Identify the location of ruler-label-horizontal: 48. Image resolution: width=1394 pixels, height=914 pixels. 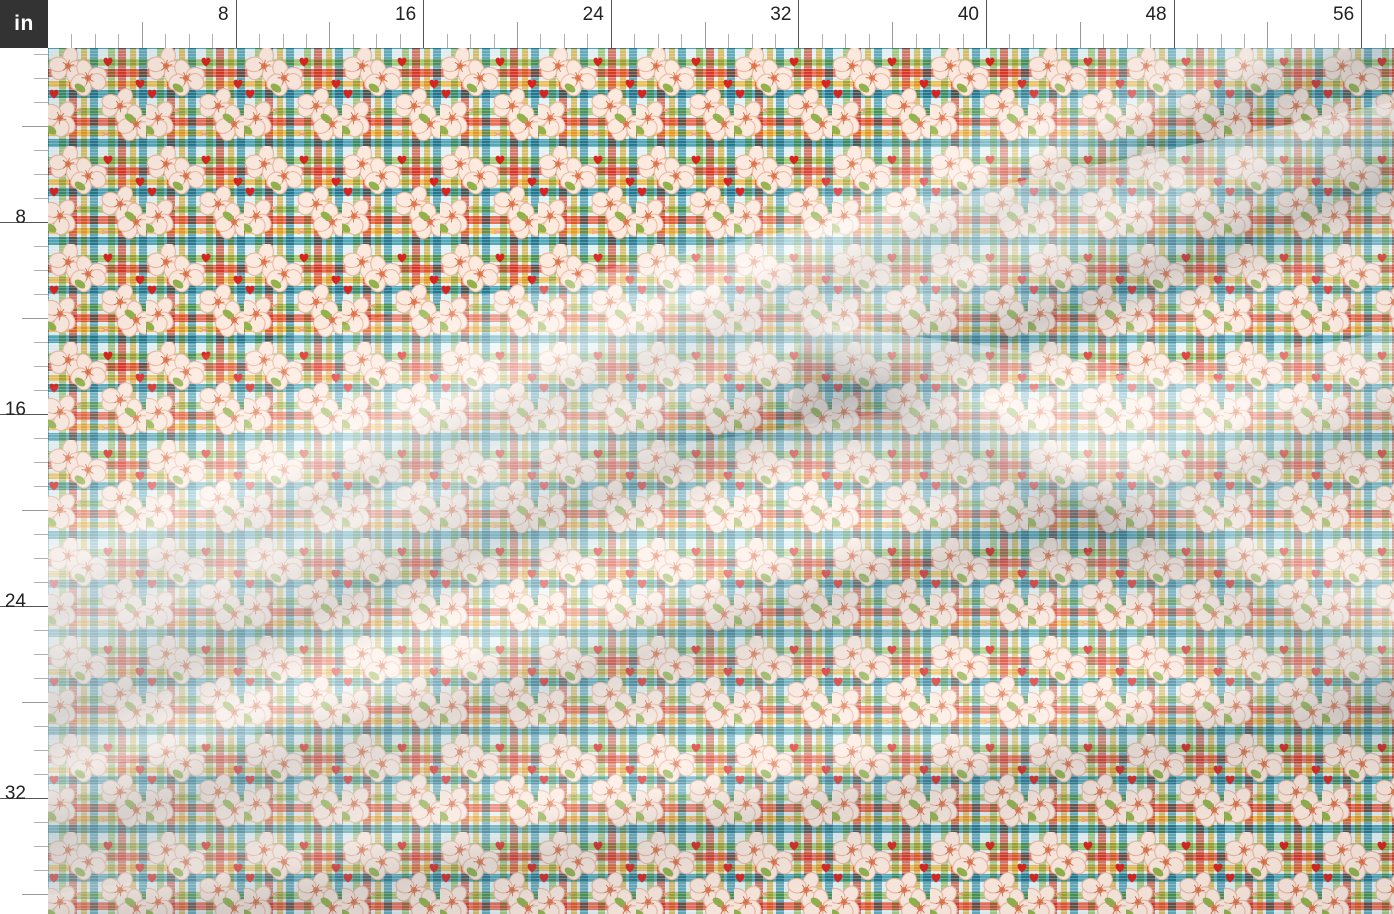
(1156, 14).